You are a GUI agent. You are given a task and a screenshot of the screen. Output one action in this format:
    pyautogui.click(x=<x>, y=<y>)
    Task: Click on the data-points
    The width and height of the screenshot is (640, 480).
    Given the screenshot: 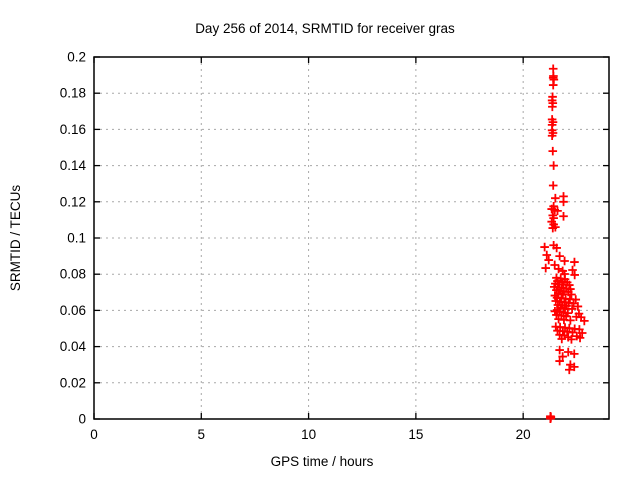 What is the action you would take?
    pyautogui.click(x=564, y=243)
    